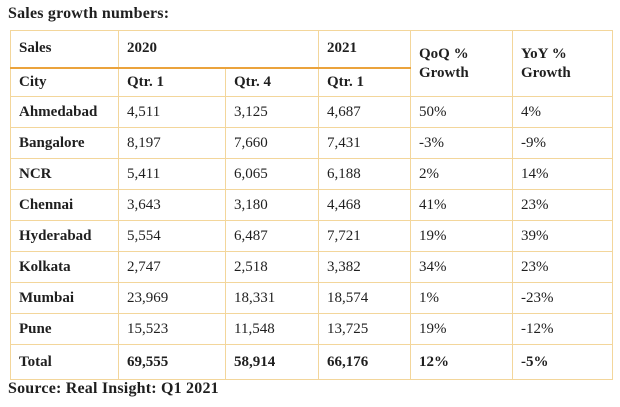 This screenshot has width=620, height=407. What do you see at coordinates (364, 329) in the screenshot?
I see `q1-2021-cell: 13,725` at bounding box center [364, 329].